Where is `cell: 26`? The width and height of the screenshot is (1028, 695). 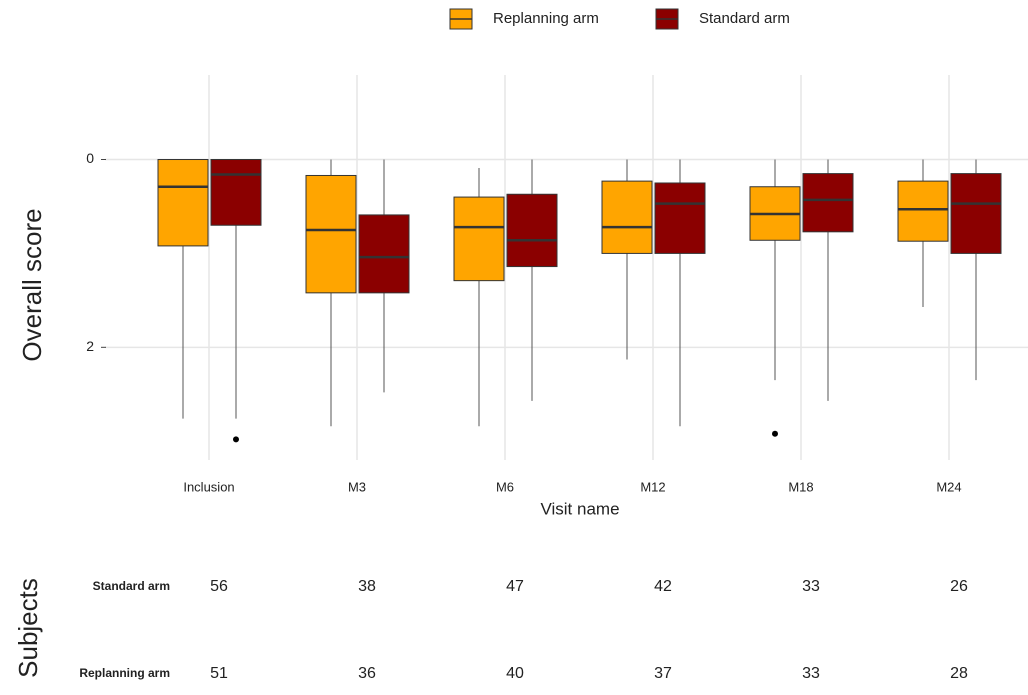 cell: 26 is located at coordinates (959, 586).